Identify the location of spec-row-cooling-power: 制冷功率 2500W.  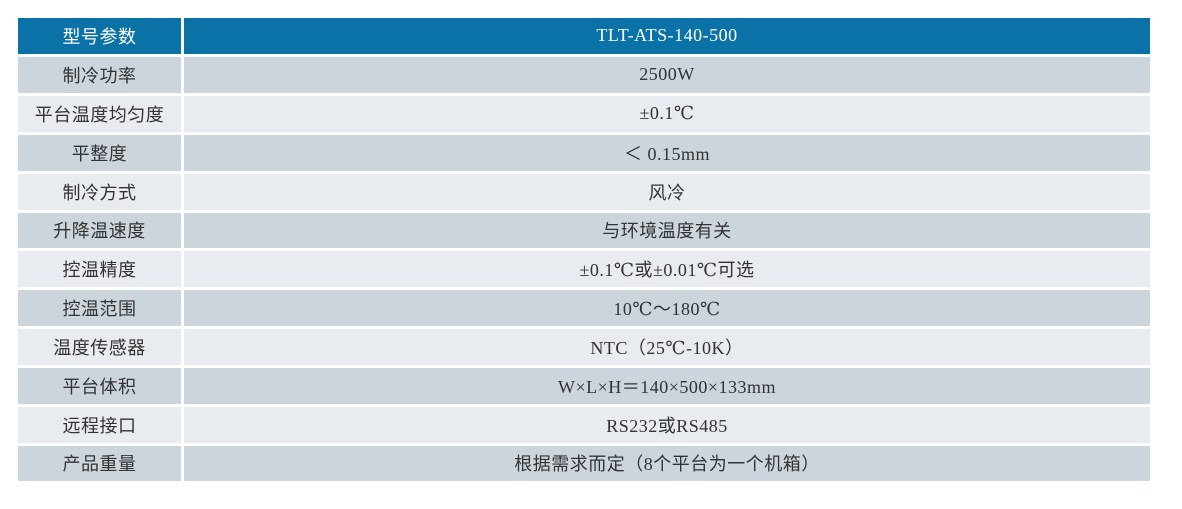
(584, 76).